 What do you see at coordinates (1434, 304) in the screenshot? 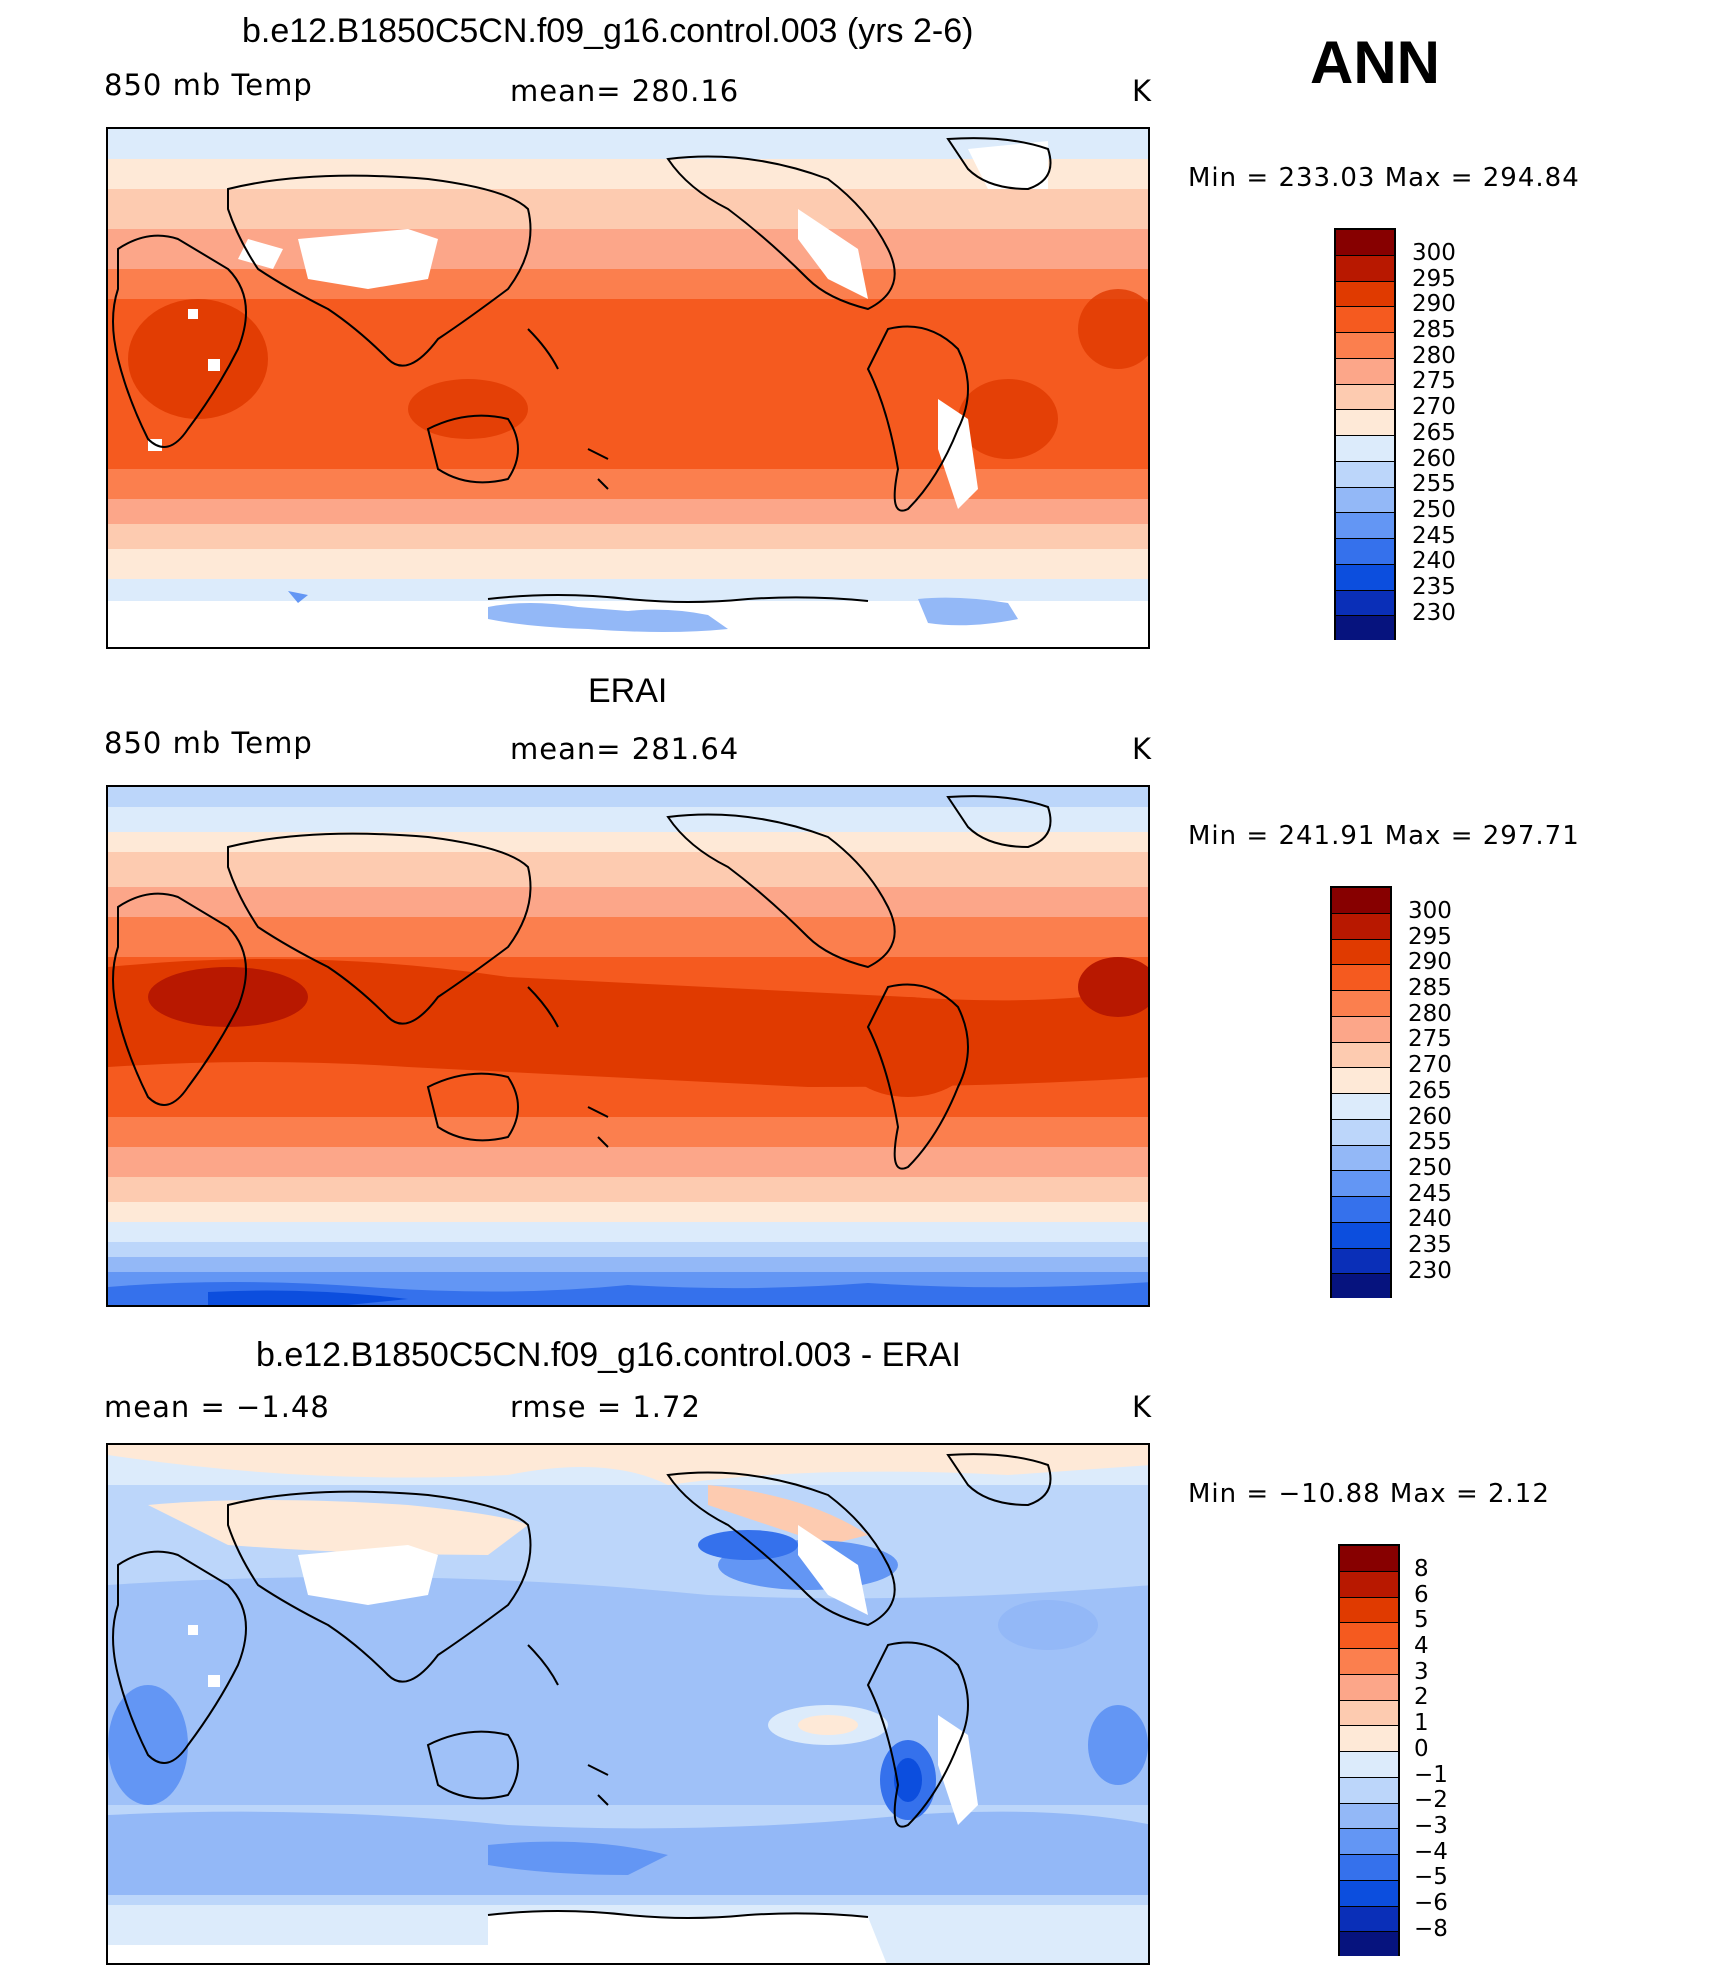
I see `panel-1-cb-label: 290` at bounding box center [1434, 304].